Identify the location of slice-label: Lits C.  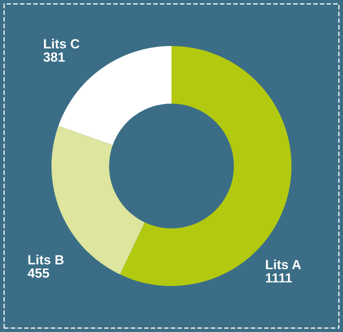
(62, 43).